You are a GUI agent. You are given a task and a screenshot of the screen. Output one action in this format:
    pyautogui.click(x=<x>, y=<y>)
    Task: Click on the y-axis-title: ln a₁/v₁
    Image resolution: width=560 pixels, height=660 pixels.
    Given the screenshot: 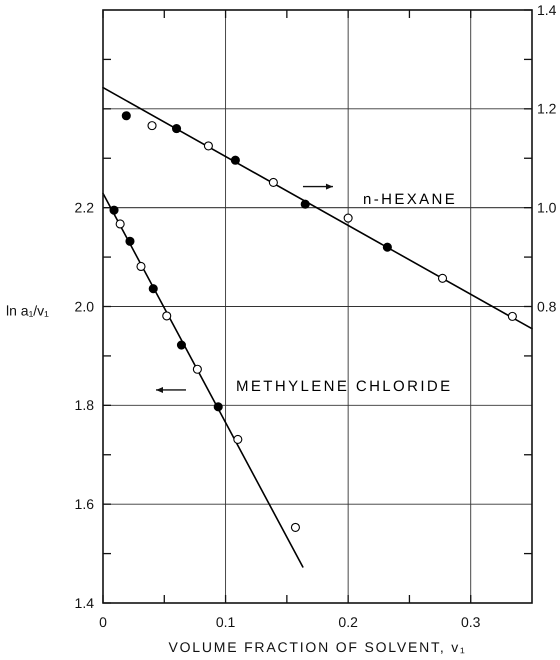 What is the action you would take?
    pyautogui.click(x=28, y=310)
    